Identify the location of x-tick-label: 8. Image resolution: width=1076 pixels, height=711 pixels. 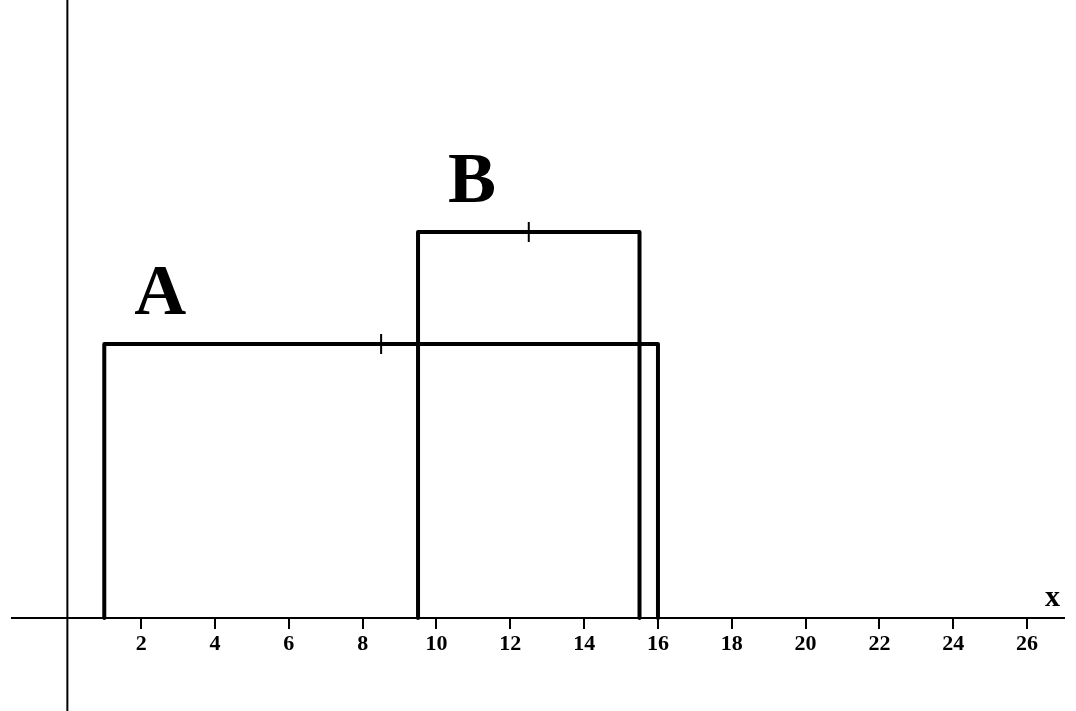
(363, 642).